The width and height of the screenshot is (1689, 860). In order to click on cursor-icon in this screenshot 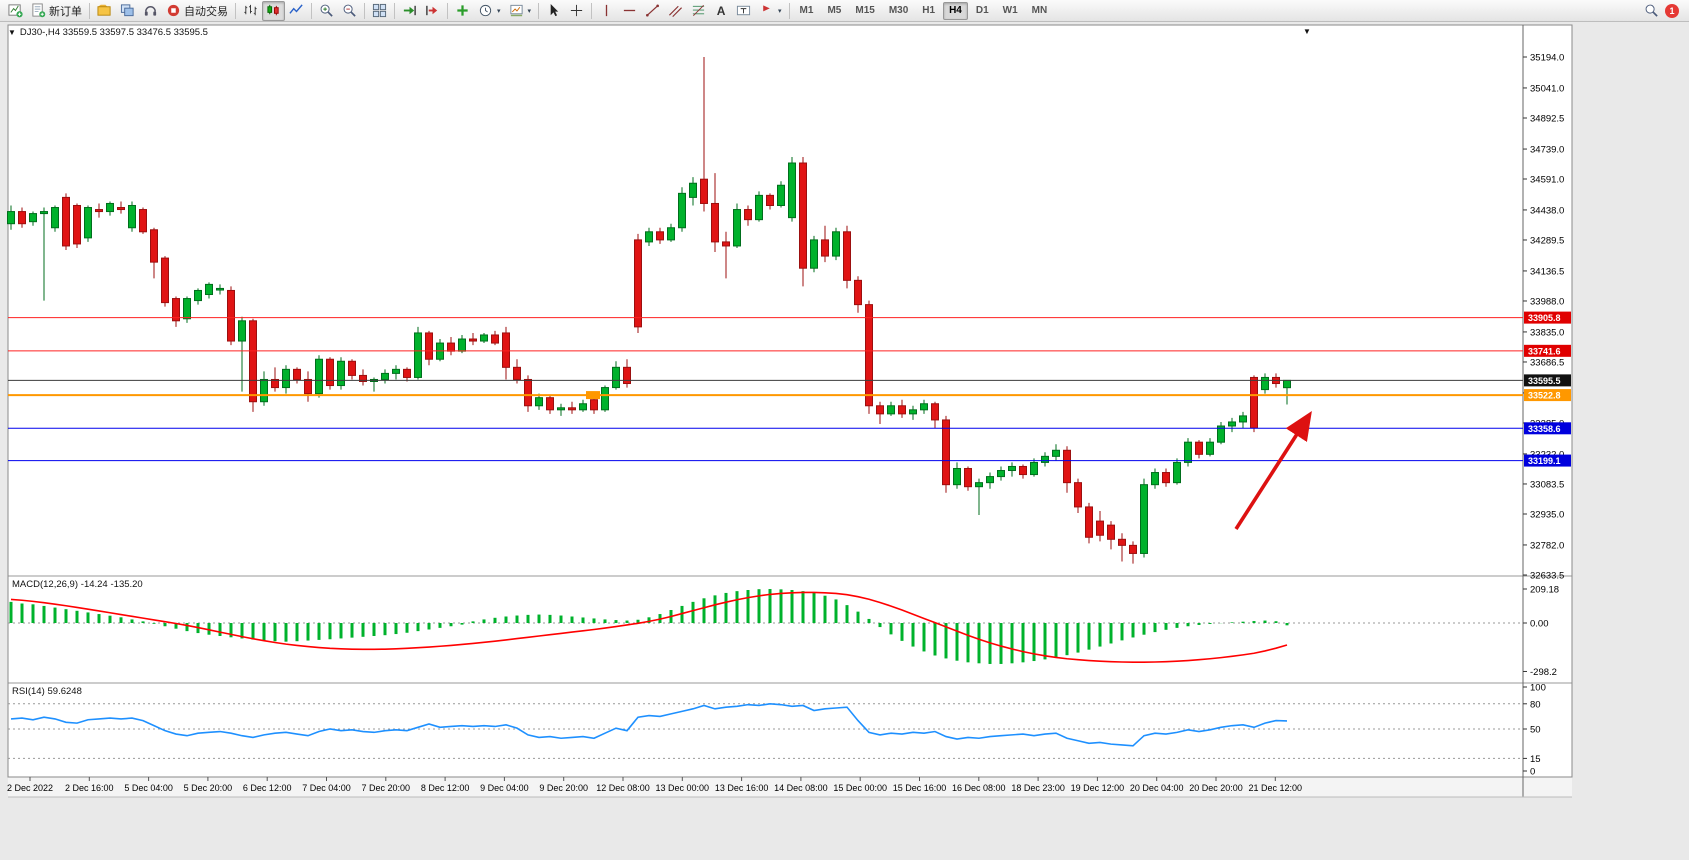, I will do `click(554, 10)`.